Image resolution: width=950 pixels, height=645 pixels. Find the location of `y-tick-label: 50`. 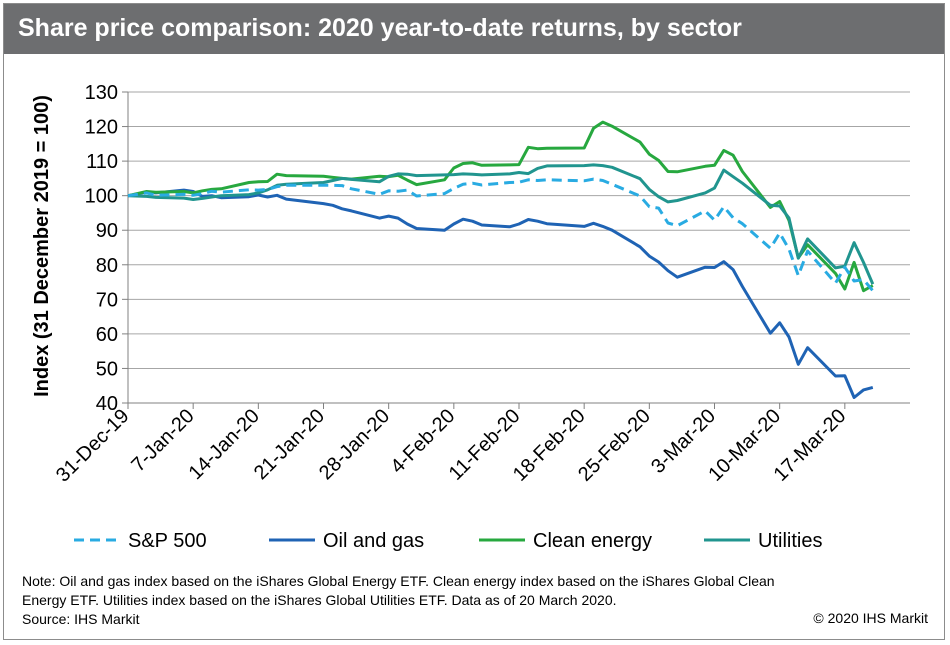

y-tick-label: 50 is located at coordinates (107, 369).